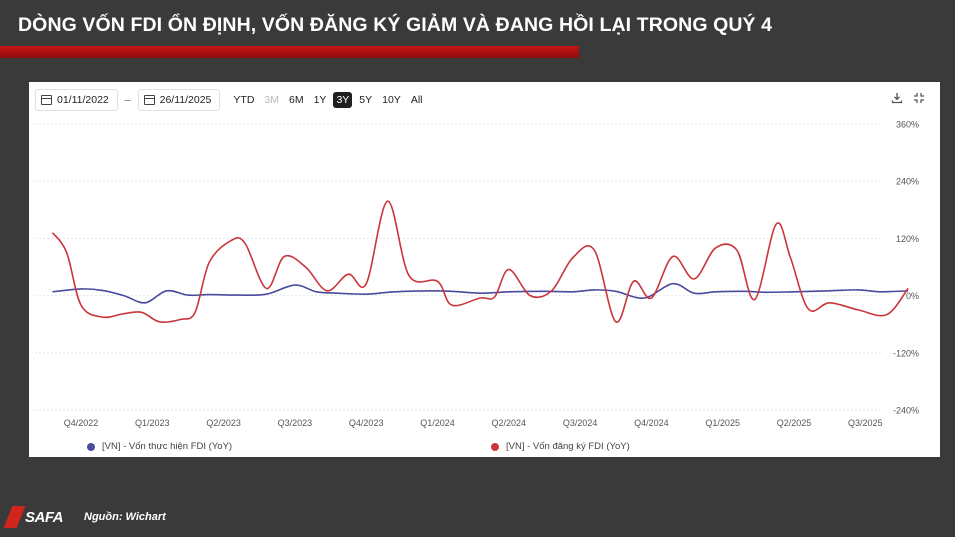 The width and height of the screenshot is (955, 537). What do you see at coordinates (44, 517) in the screenshot?
I see `logo-text: SAFA` at bounding box center [44, 517].